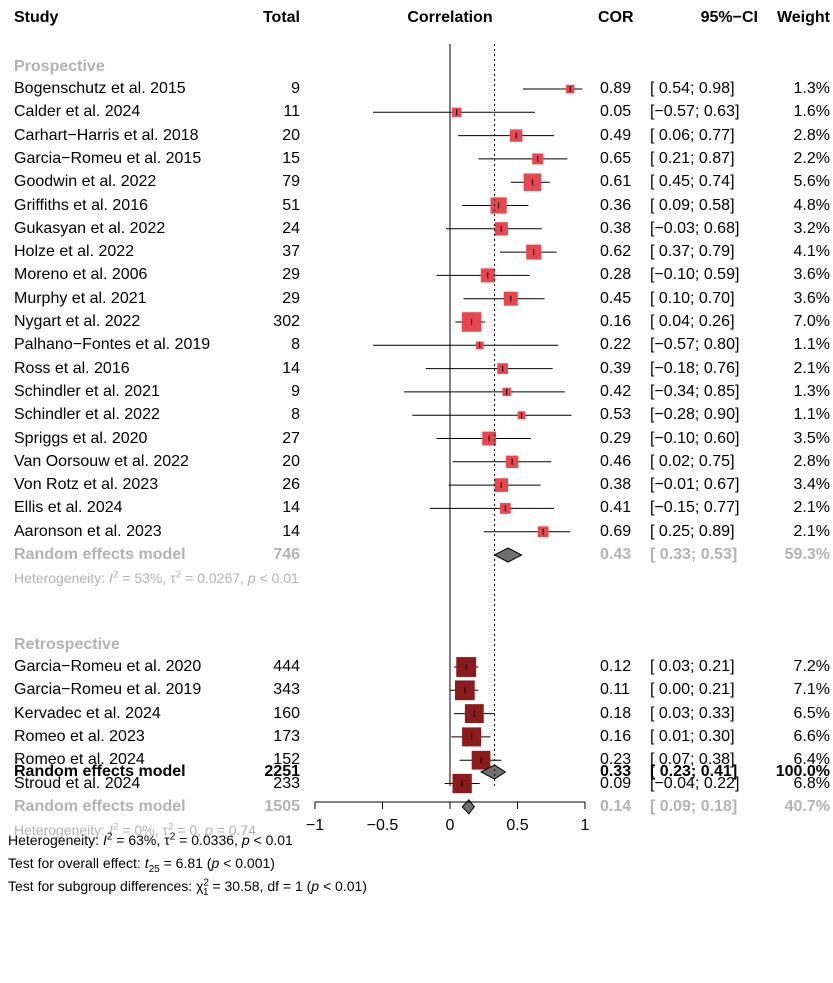 The width and height of the screenshot is (833, 983). What do you see at coordinates (493, 772) in the screenshot?
I see `overall-summary-diamond` at bounding box center [493, 772].